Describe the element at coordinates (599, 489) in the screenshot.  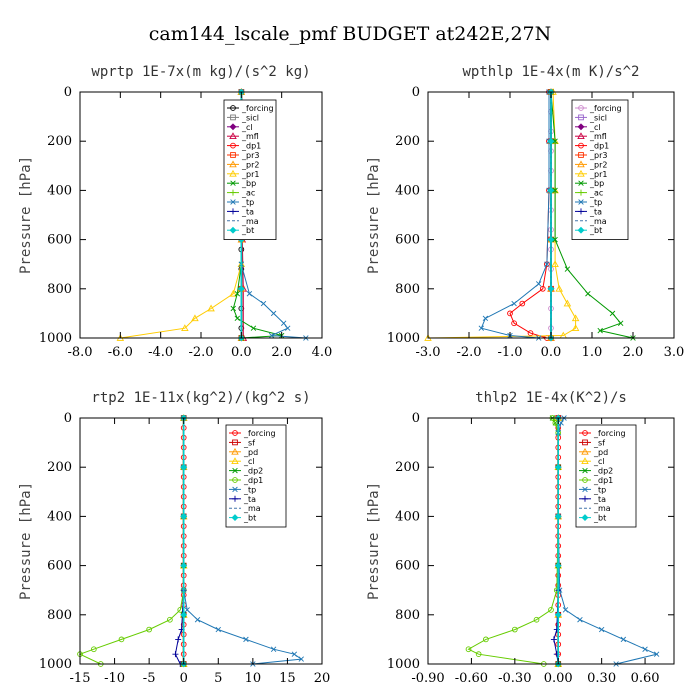
I see `legend-label: _tp` at that location.